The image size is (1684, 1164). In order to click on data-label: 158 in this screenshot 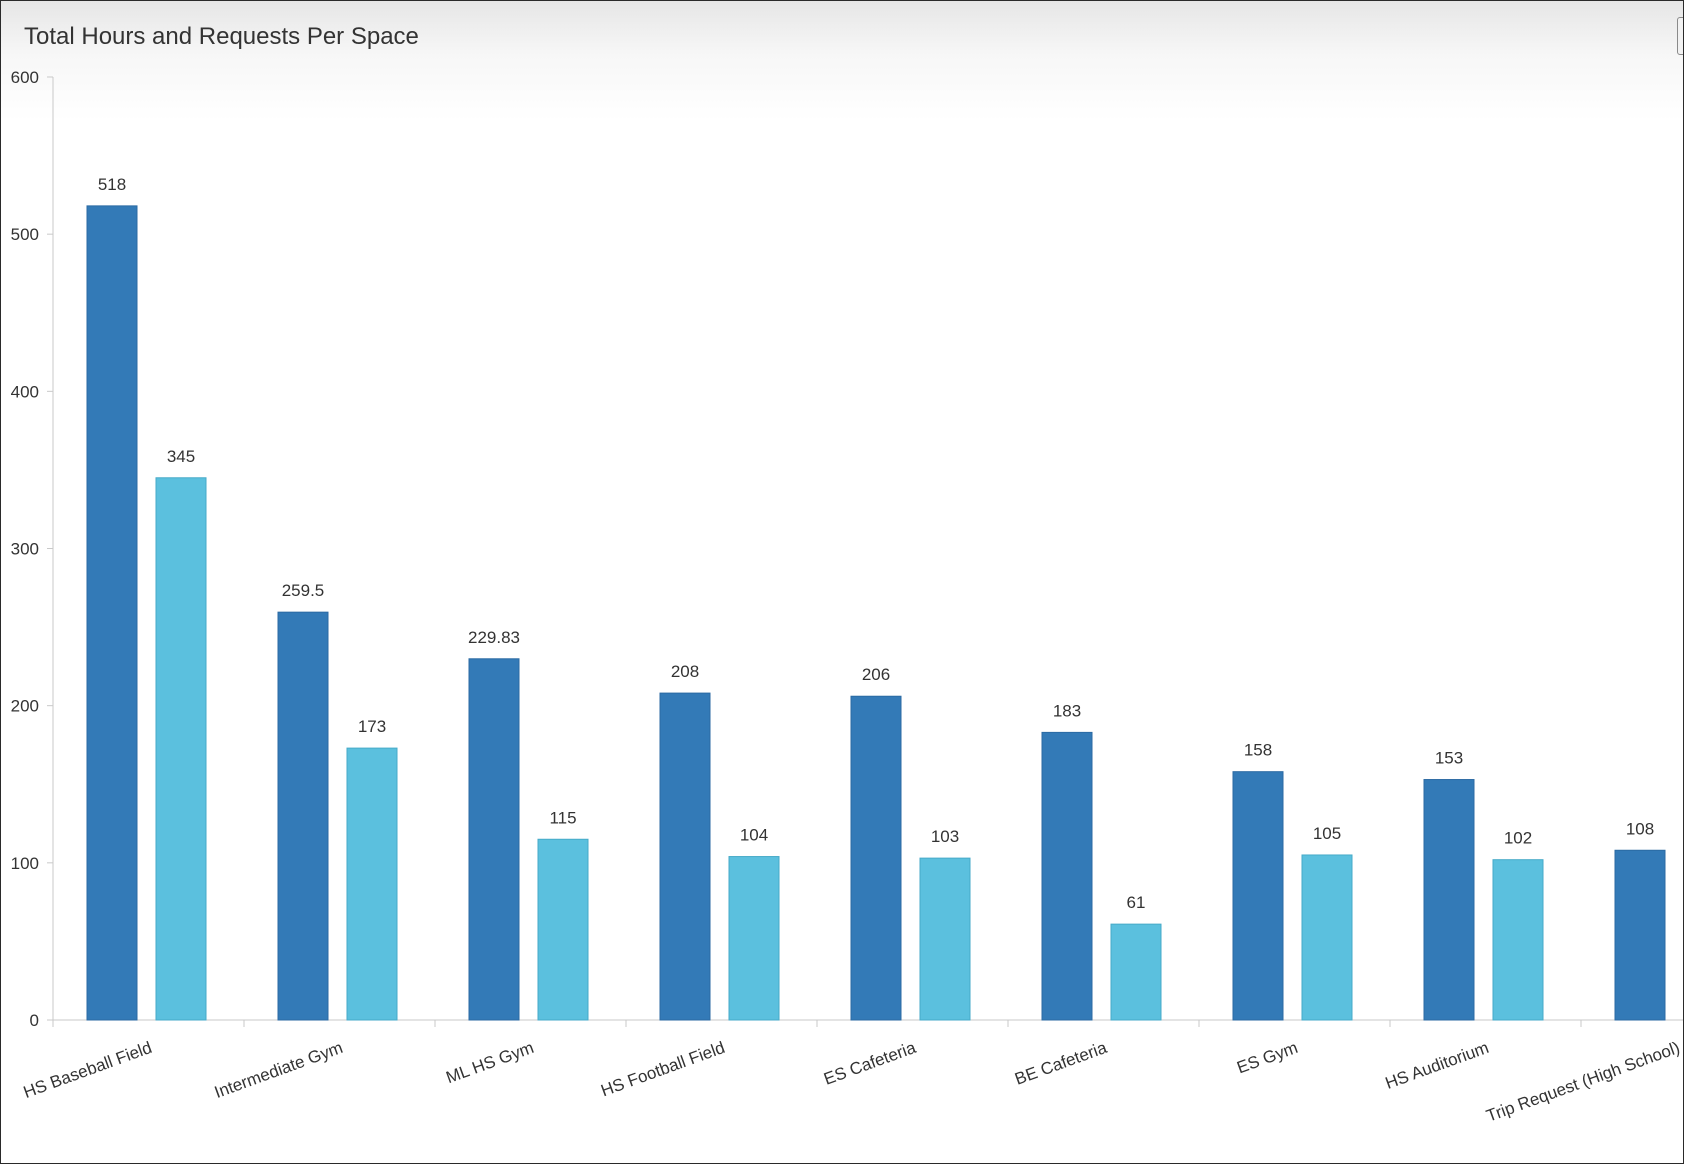, I will do `click(1258, 750)`.